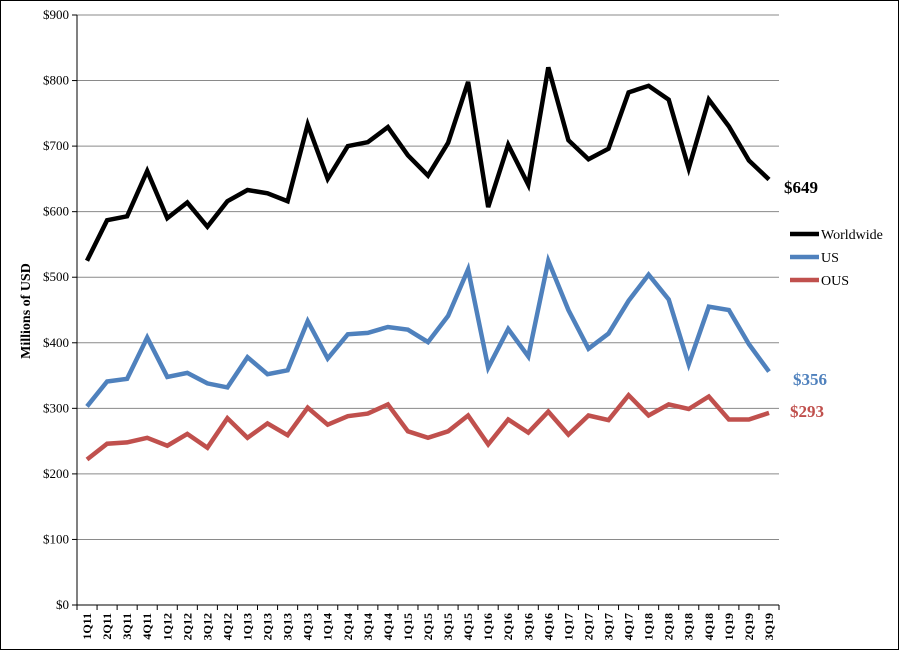 This screenshot has width=899, height=650. Describe the element at coordinates (388, 626) in the screenshot. I see `x-tick-label: 4Q14` at that location.